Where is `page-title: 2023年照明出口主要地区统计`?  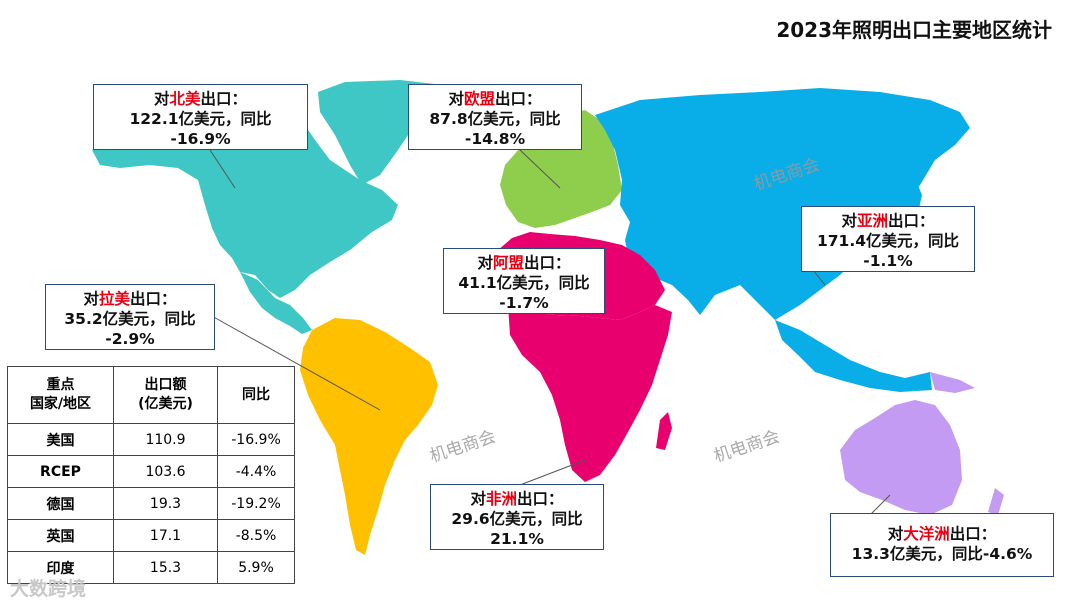
page-title: 2023年照明出口主要地区统计 is located at coordinates (914, 30).